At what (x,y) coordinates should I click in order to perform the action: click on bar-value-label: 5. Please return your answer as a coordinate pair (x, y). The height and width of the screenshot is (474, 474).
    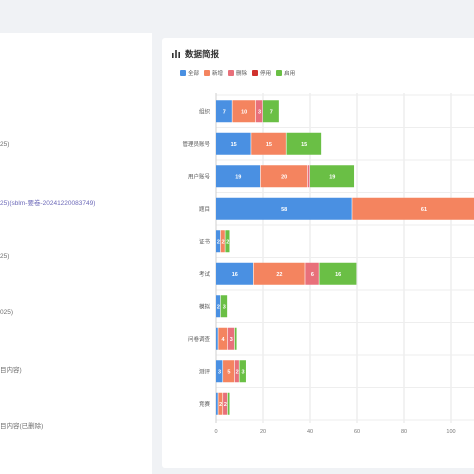
    Looking at the image, I should click on (228, 372).